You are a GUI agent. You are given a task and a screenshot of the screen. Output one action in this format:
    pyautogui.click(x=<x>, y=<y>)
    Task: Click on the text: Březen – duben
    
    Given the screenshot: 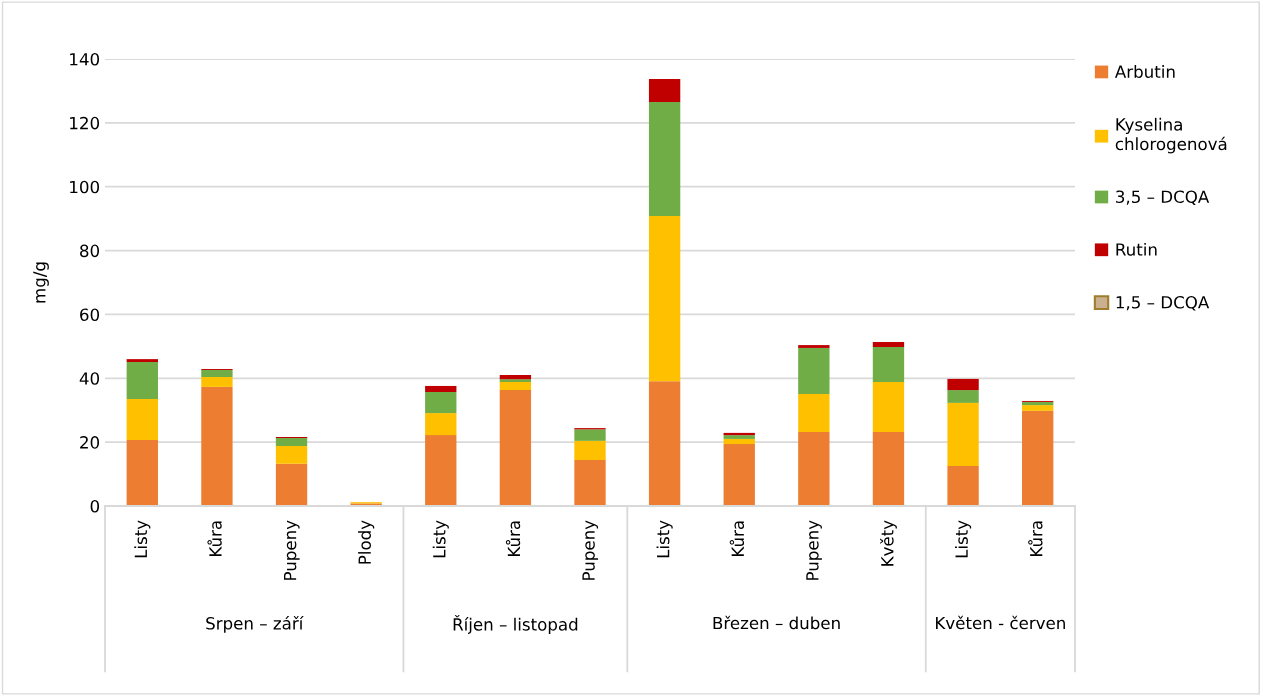 What is the action you would take?
    pyautogui.click(x=776, y=622)
    